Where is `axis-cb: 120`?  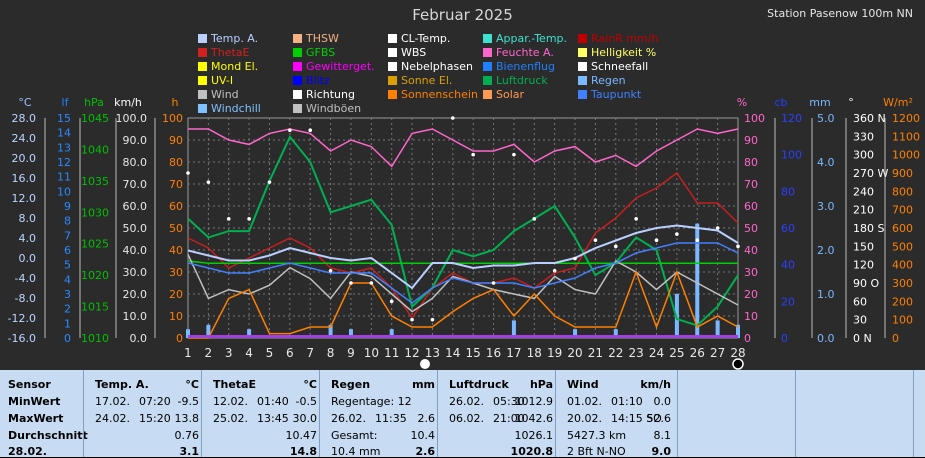
axis-cb: 120 is located at coordinates (791, 118).